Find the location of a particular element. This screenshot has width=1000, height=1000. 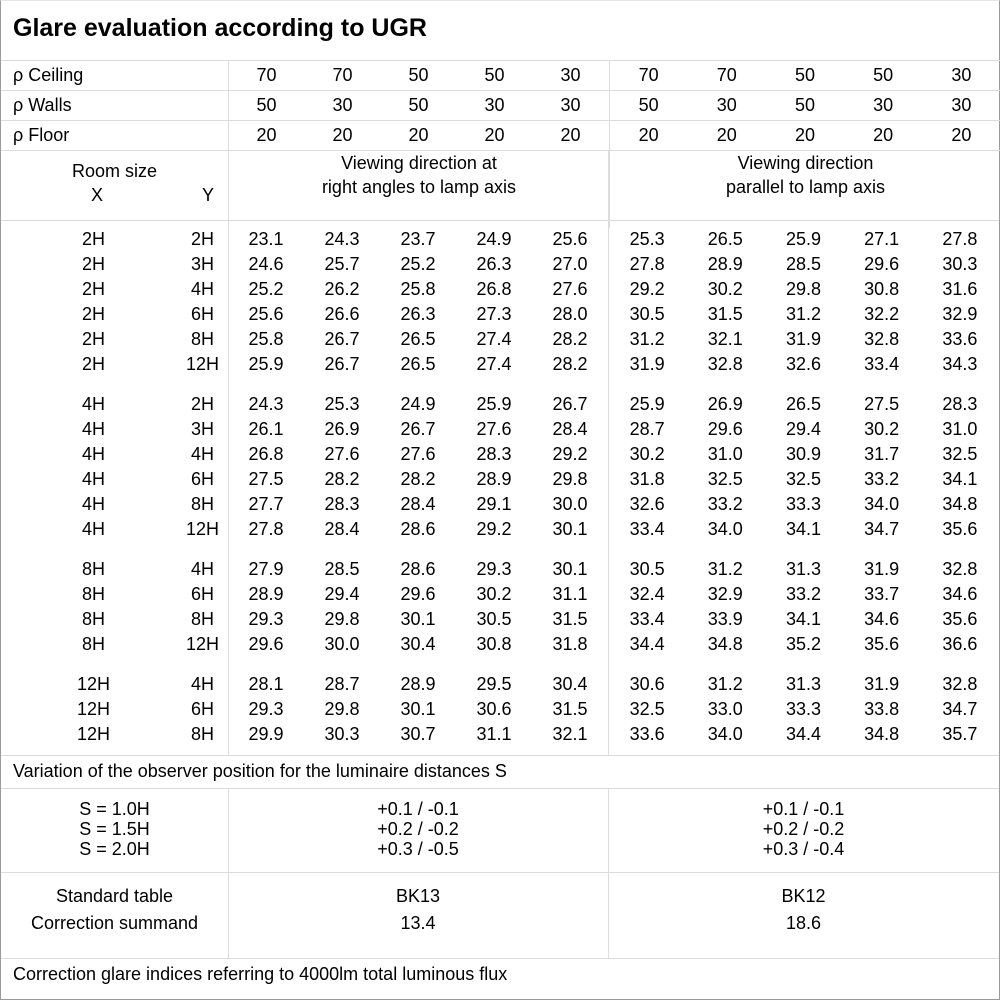

room-size-cell: 4H 12H is located at coordinates (114, 529).